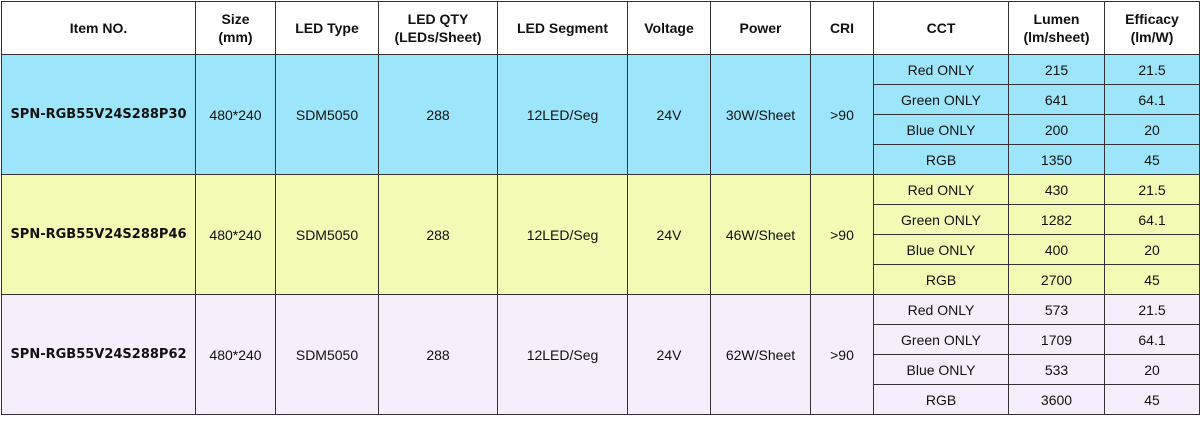 The image size is (1200, 425). I want to click on cell-power: 46W/Sheet, so click(760, 234).